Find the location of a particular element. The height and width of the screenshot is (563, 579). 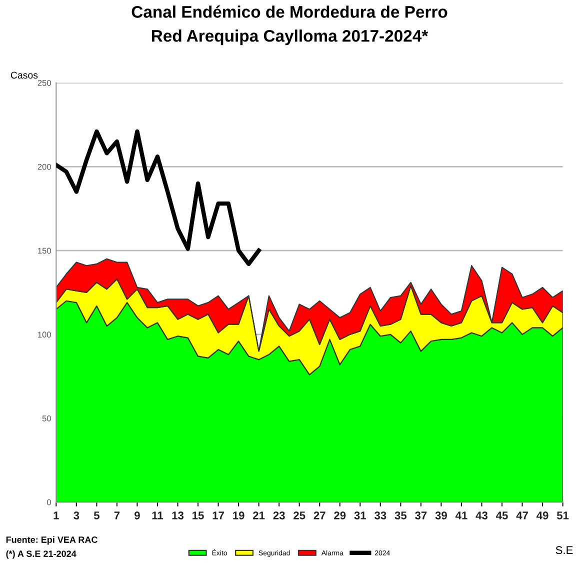

x-tick-label: 41 is located at coordinates (461, 516).